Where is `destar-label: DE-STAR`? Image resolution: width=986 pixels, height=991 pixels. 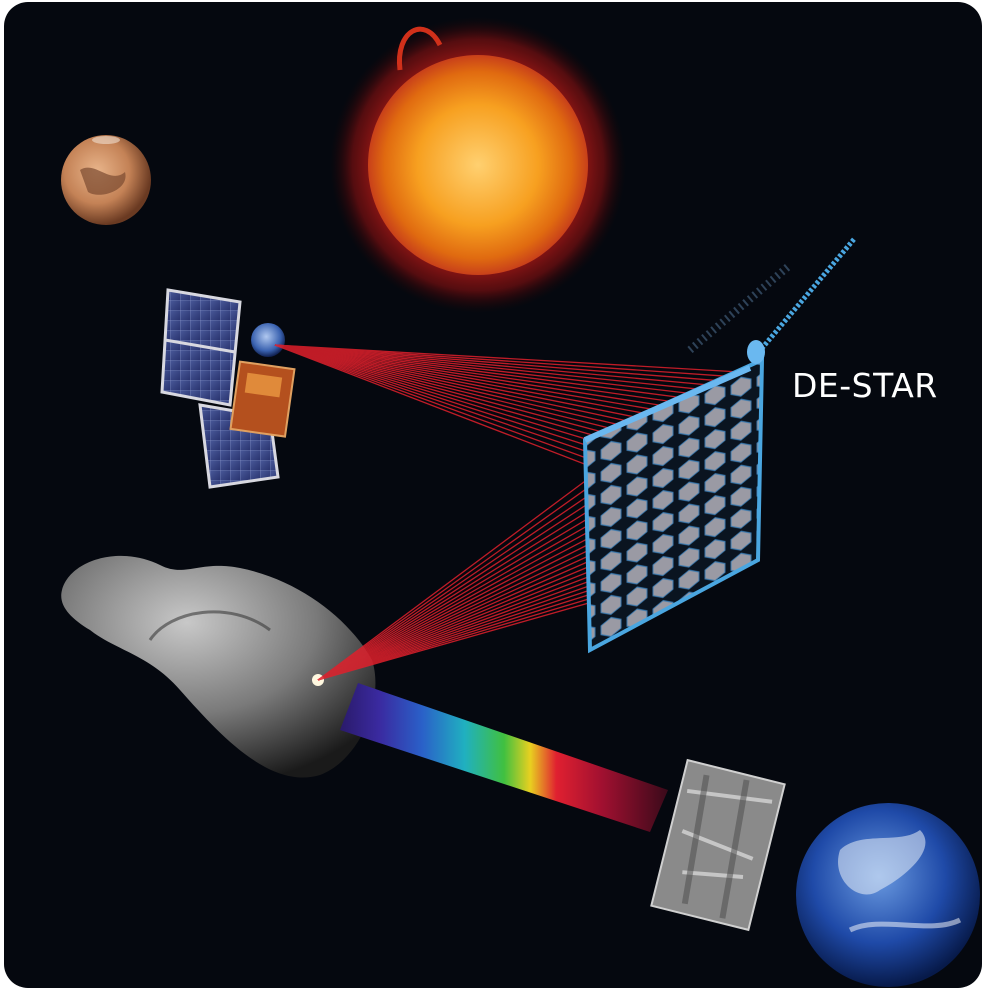
destar-label: DE-STAR is located at coordinates (865, 385).